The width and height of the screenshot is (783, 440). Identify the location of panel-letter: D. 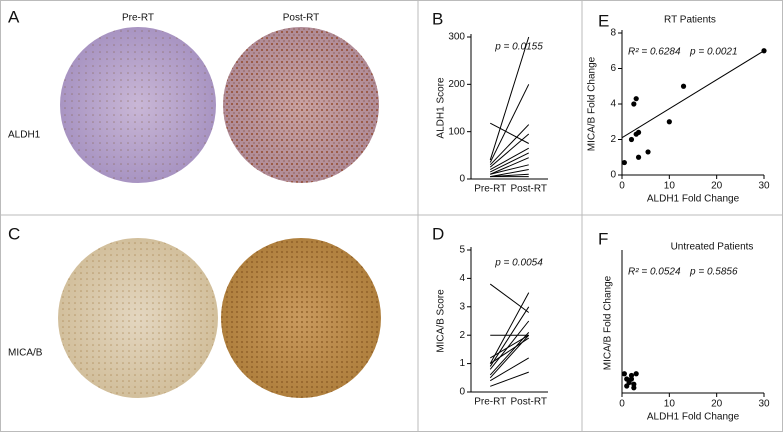
(438, 233).